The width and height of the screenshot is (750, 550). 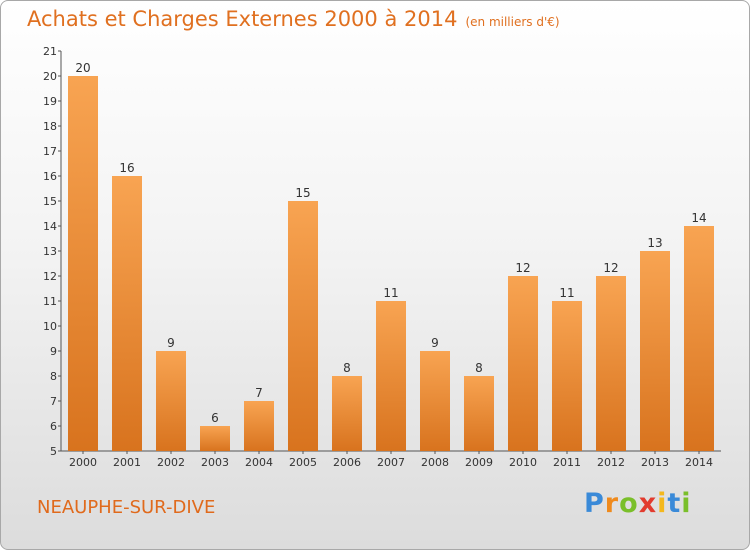 I want to click on y-tick-label: 19, so click(x=50, y=101).